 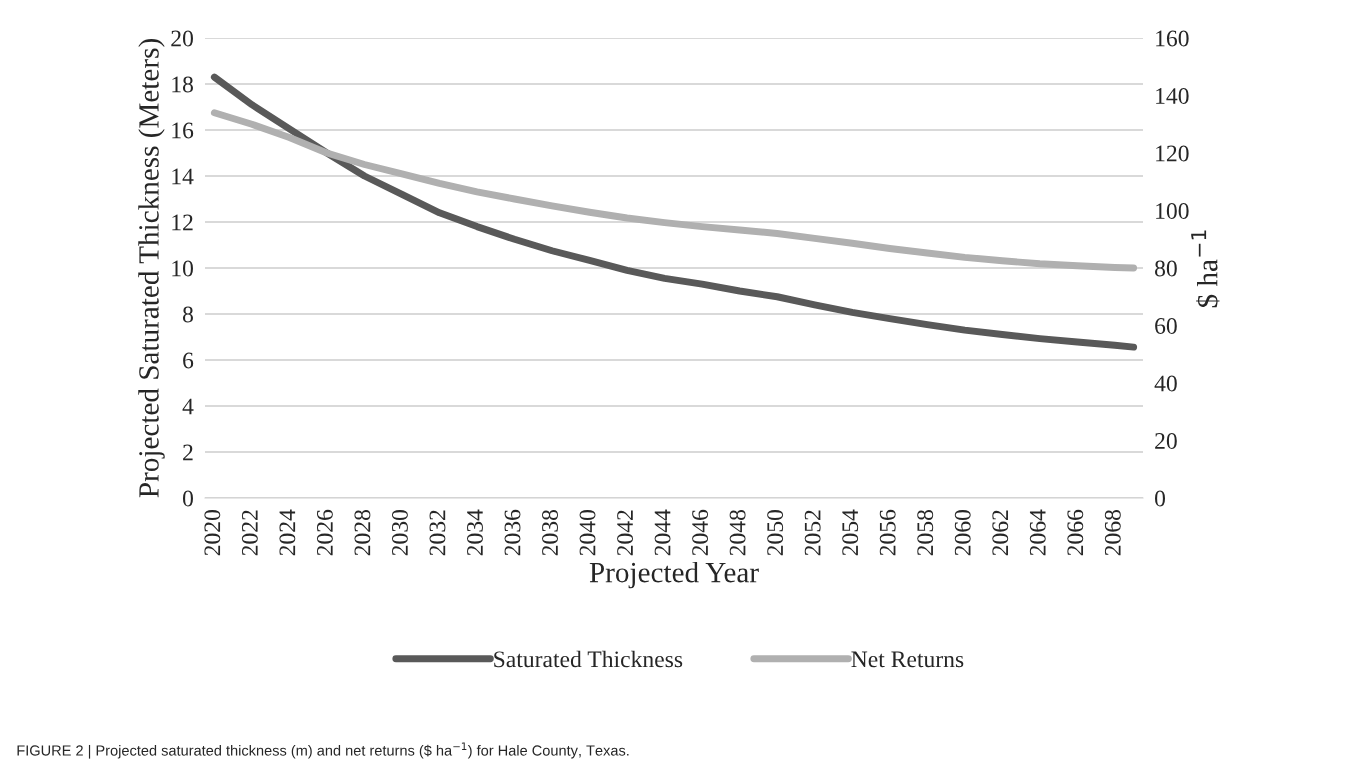 I want to click on x-tick-label: 2034, so click(x=475, y=532).